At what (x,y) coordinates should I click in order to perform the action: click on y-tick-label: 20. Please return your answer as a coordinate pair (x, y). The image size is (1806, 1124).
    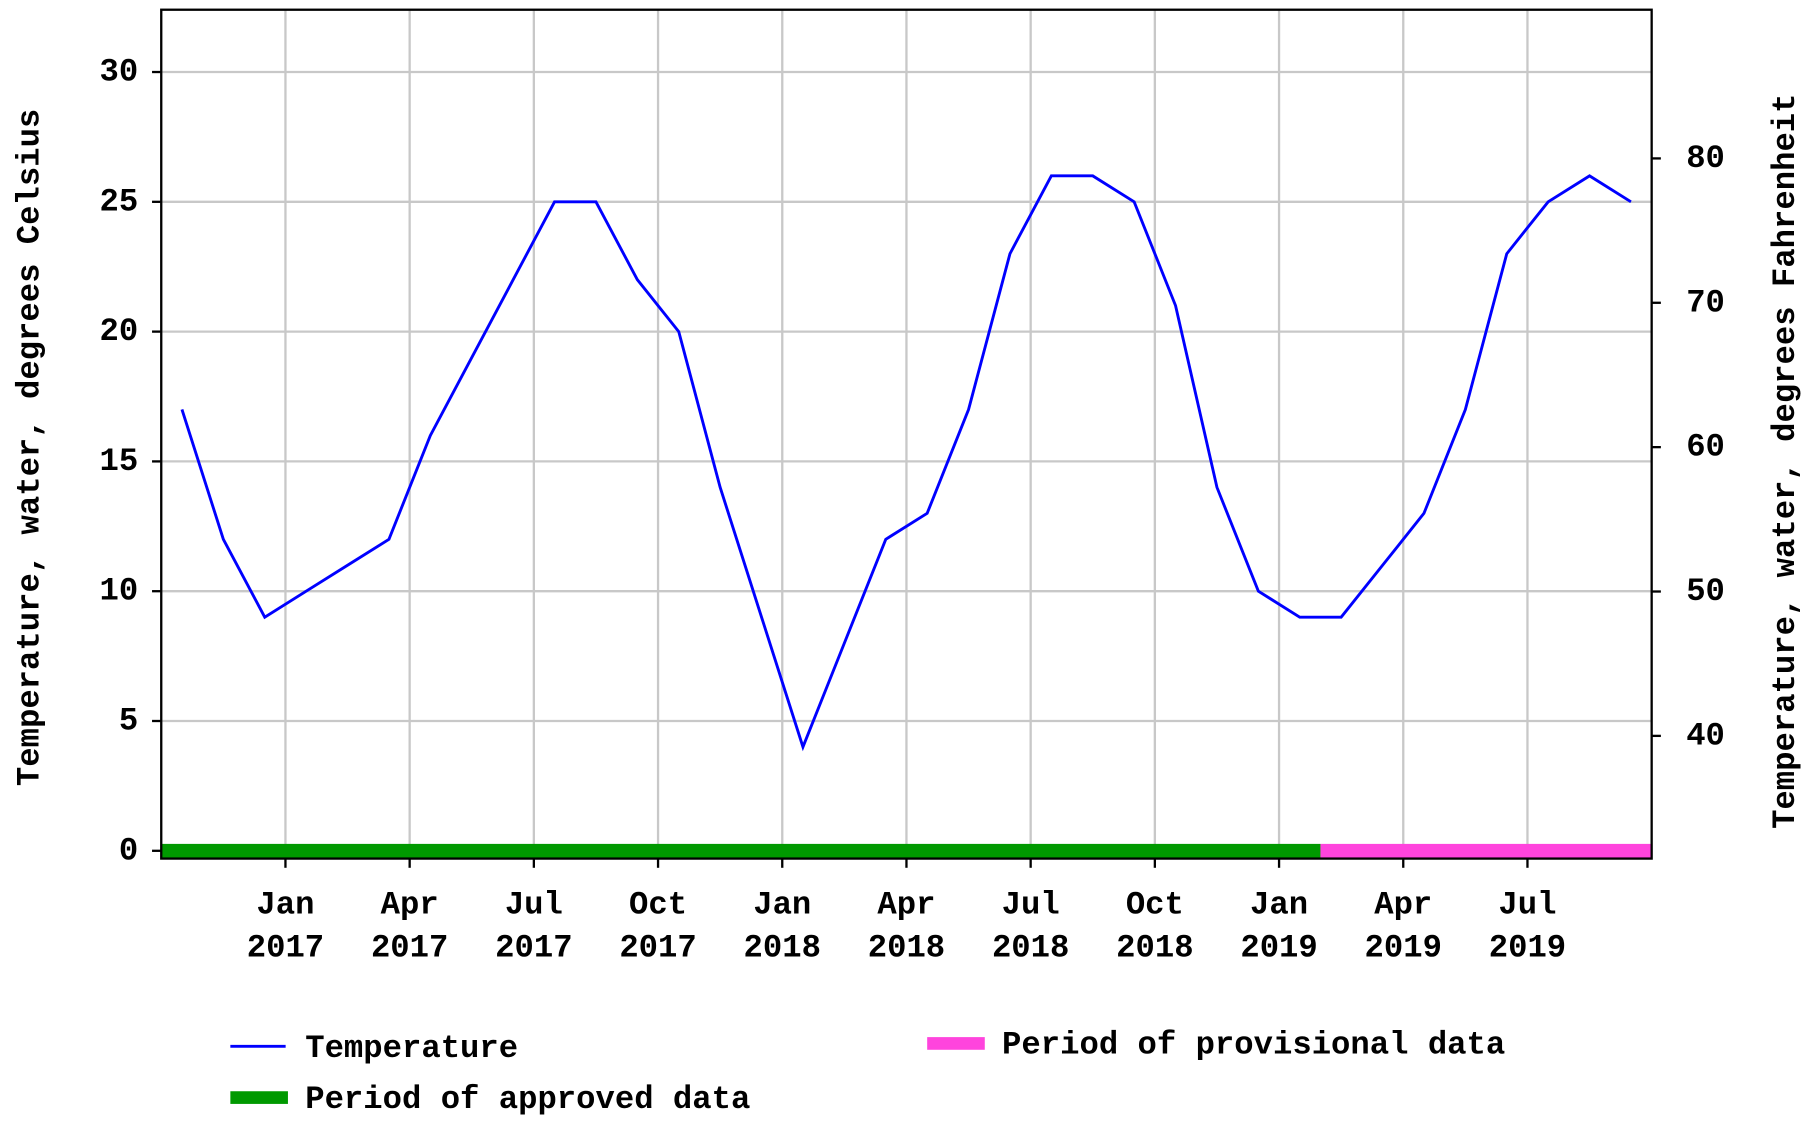
    Looking at the image, I should click on (118, 331).